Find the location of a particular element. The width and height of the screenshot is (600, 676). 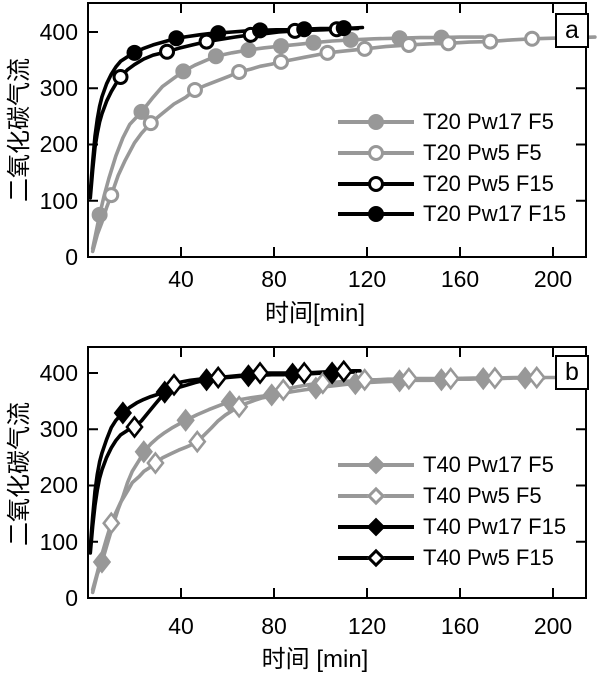

chart-b-x-tick-label: 120 is located at coordinates (367, 626).